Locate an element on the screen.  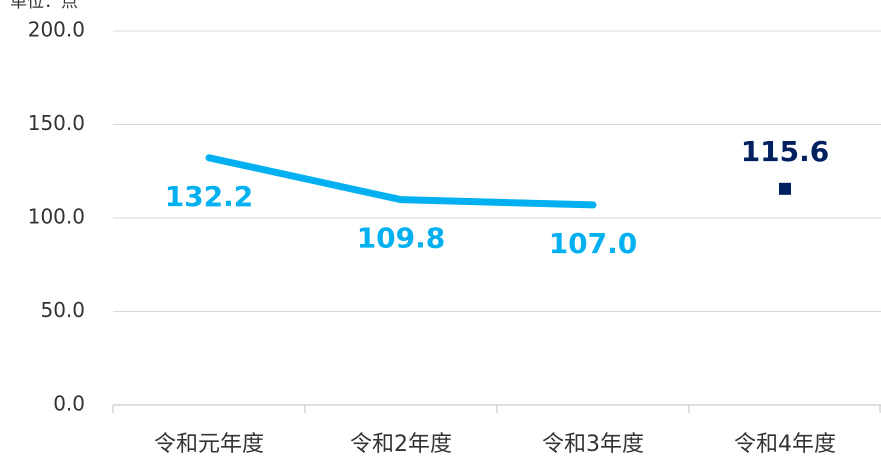
y-tick-label: 100.0 is located at coordinates (56, 217).